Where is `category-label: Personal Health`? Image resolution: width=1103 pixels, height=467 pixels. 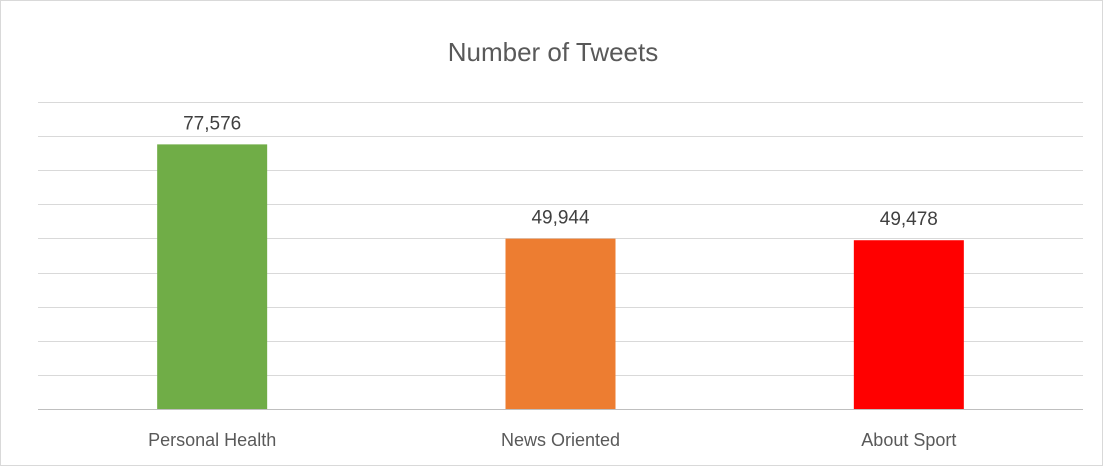 category-label: Personal Health is located at coordinates (212, 440).